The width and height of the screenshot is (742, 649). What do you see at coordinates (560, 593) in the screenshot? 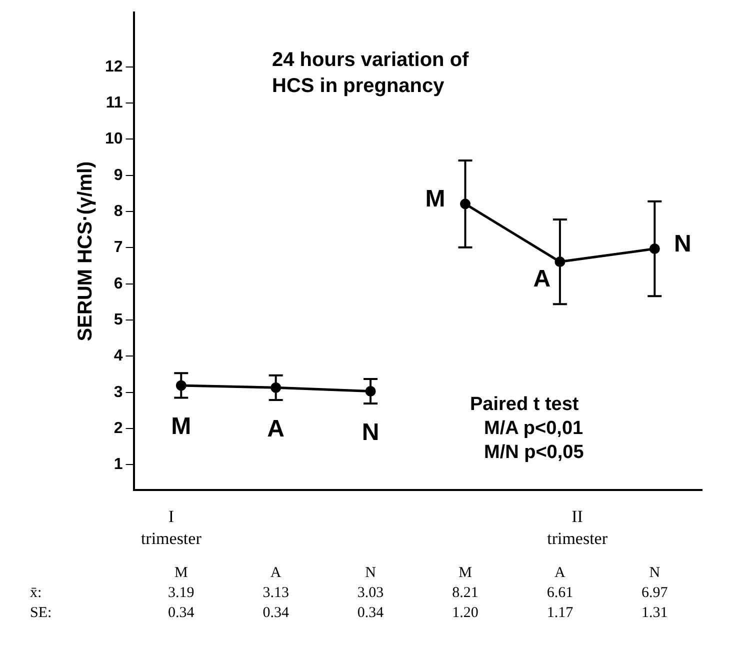
I see `text: 6.61` at bounding box center [560, 593].